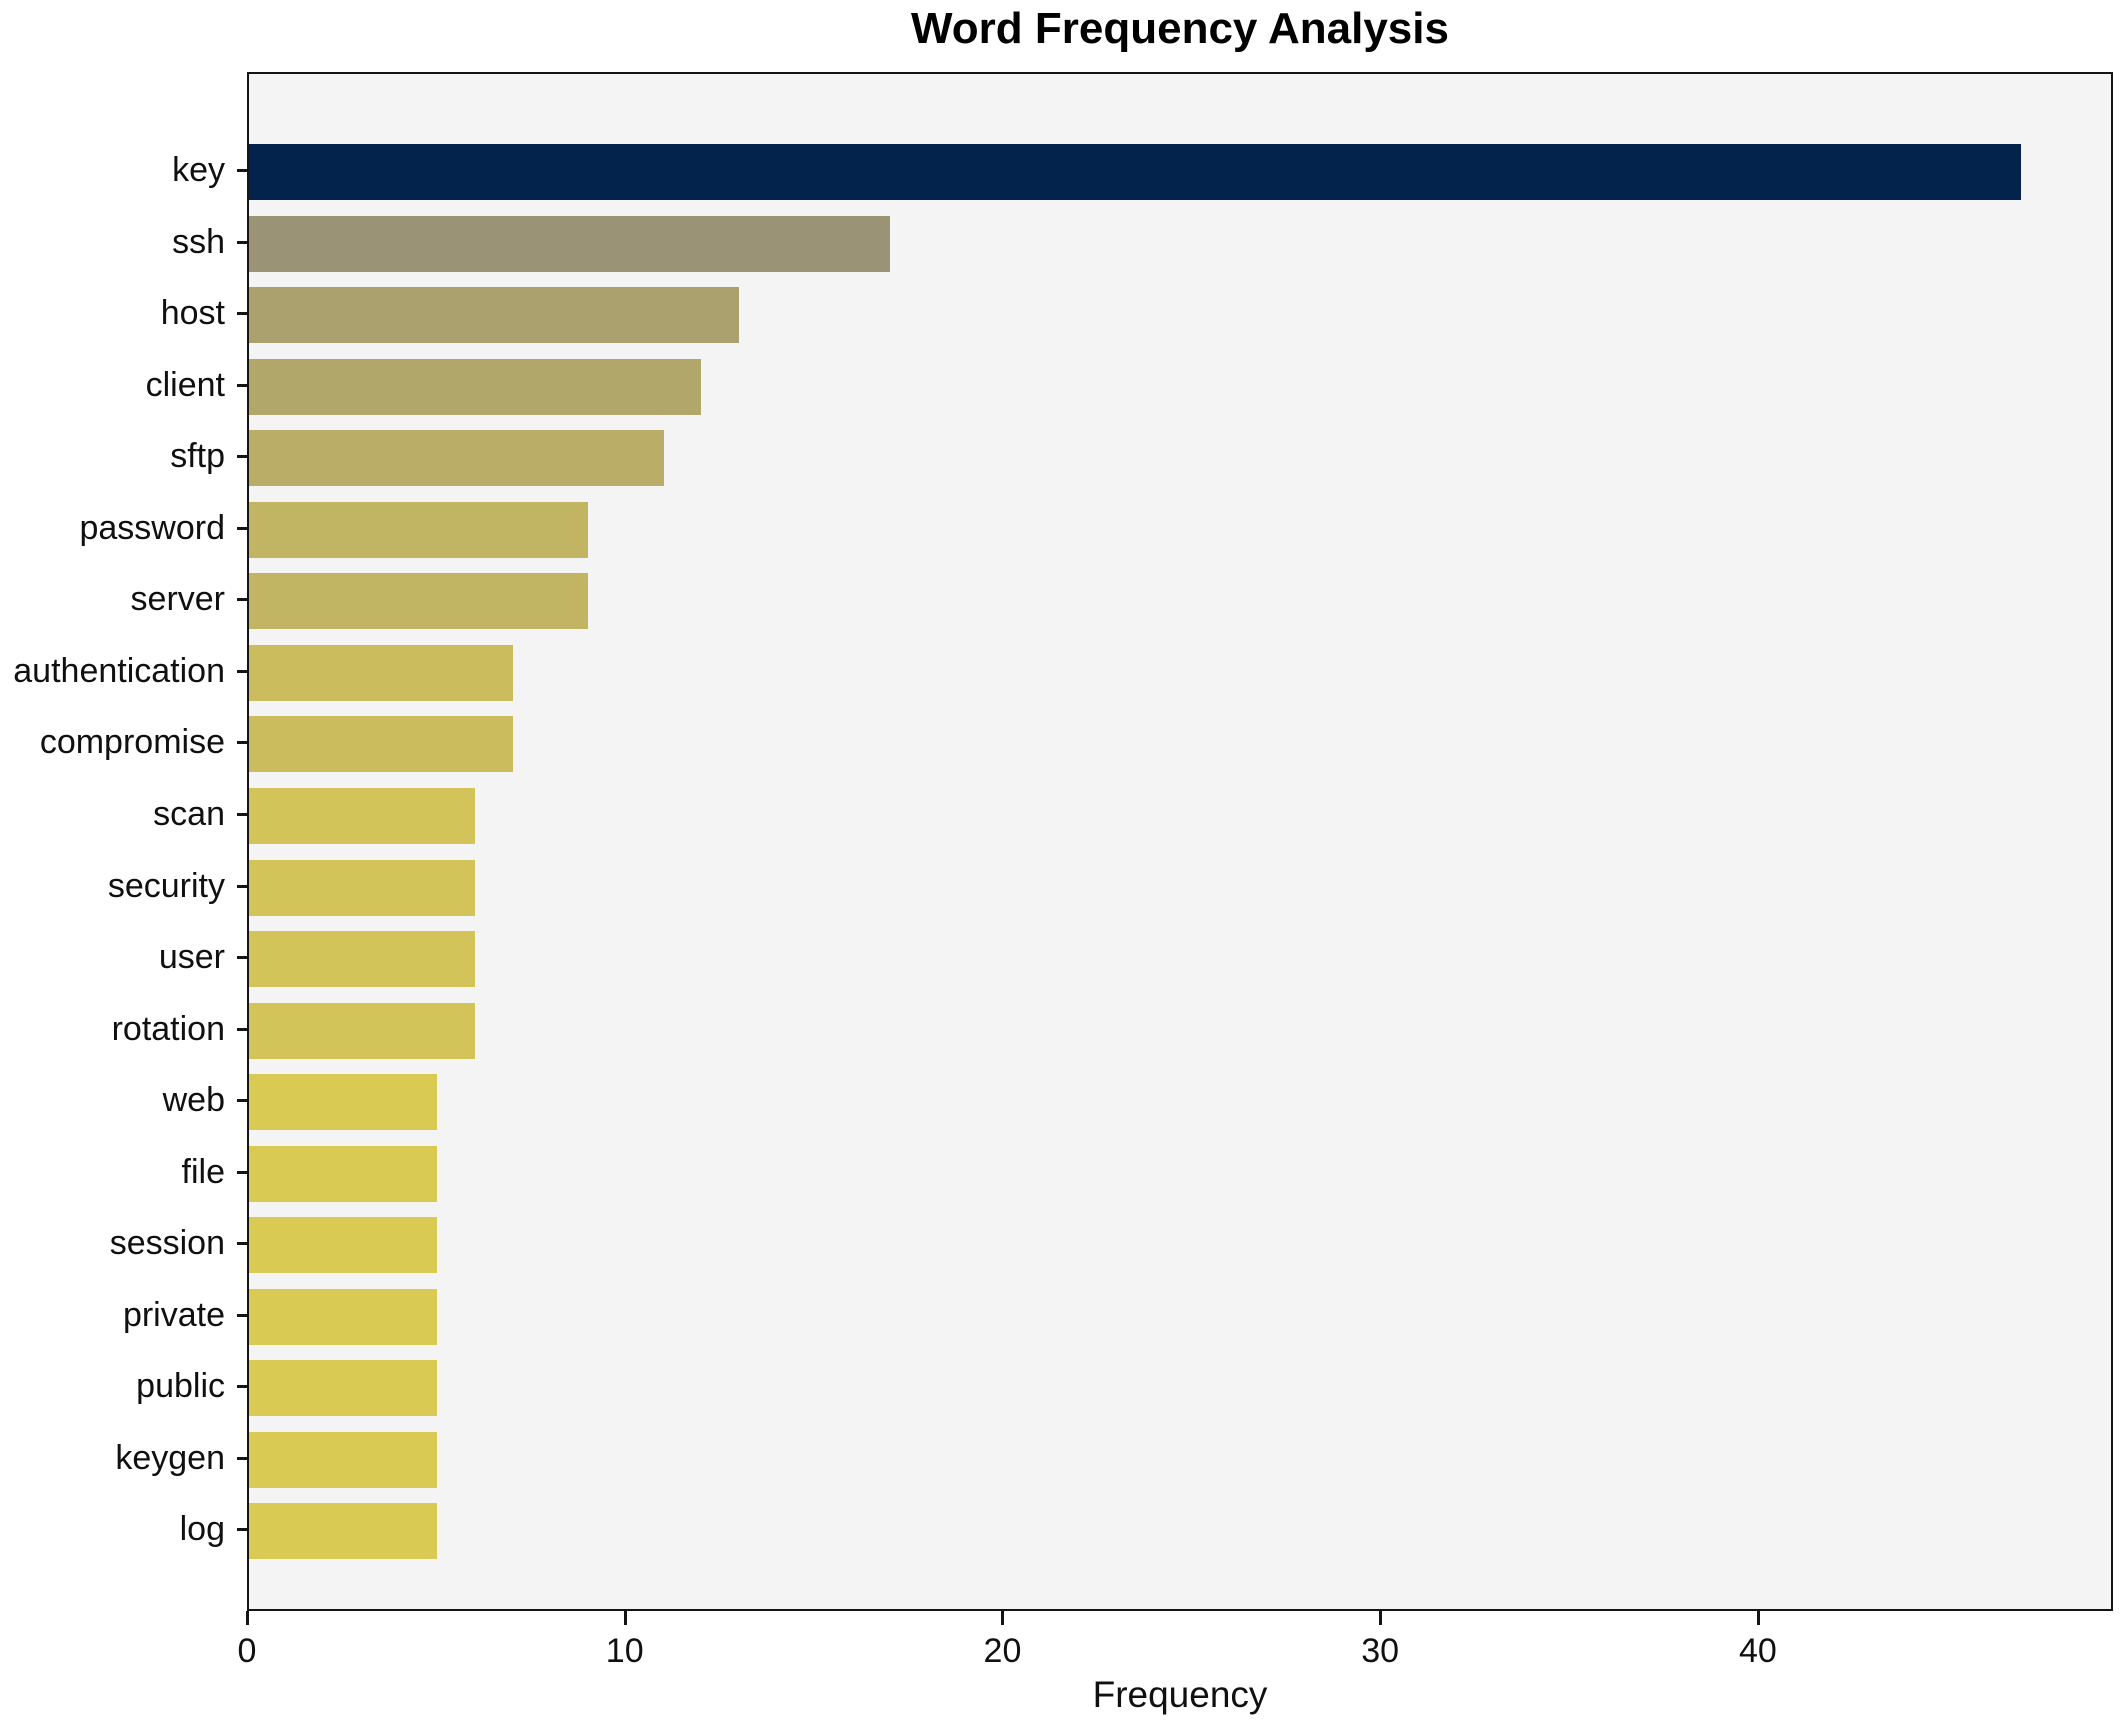 This screenshot has width=2127, height=1722. What do you see at coordinates (419, 529) in the screenshot?
I see `bar-password` at bounding box center [419, 529].